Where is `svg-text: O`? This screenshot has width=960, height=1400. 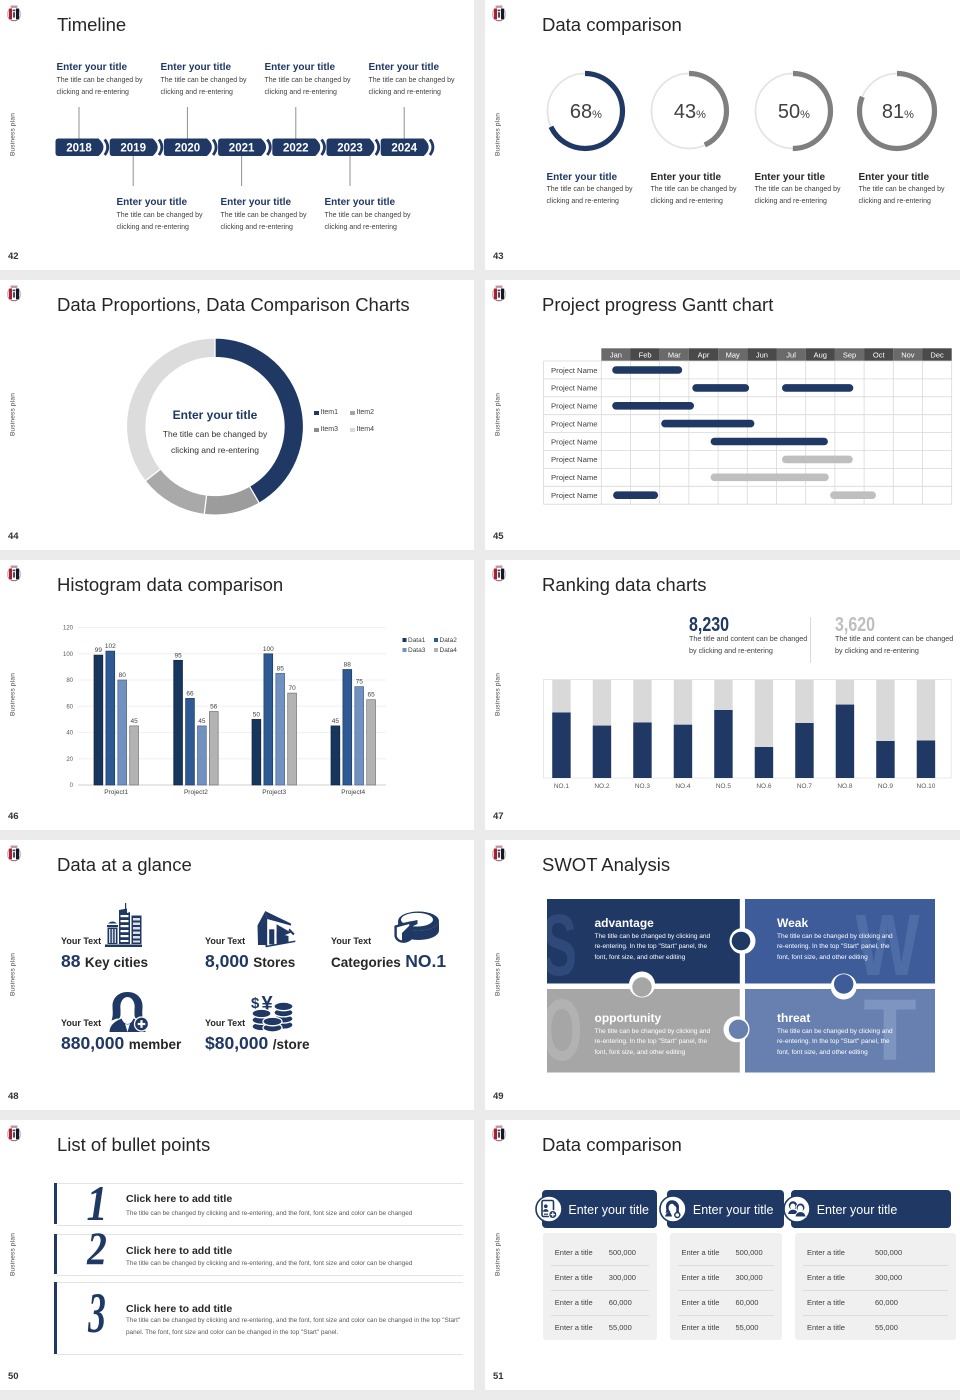
svg-text: O is located at coordinates (562, 1030).